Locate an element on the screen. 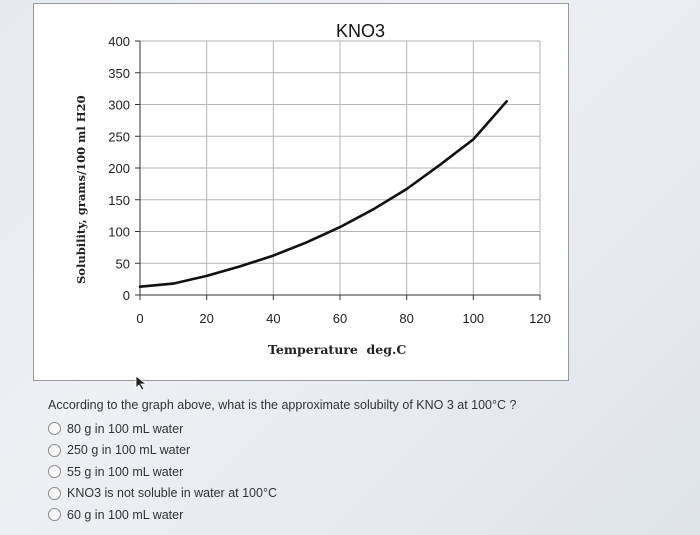  option-label: 250 g in 100 mL water is located at coordinates (129, 450).